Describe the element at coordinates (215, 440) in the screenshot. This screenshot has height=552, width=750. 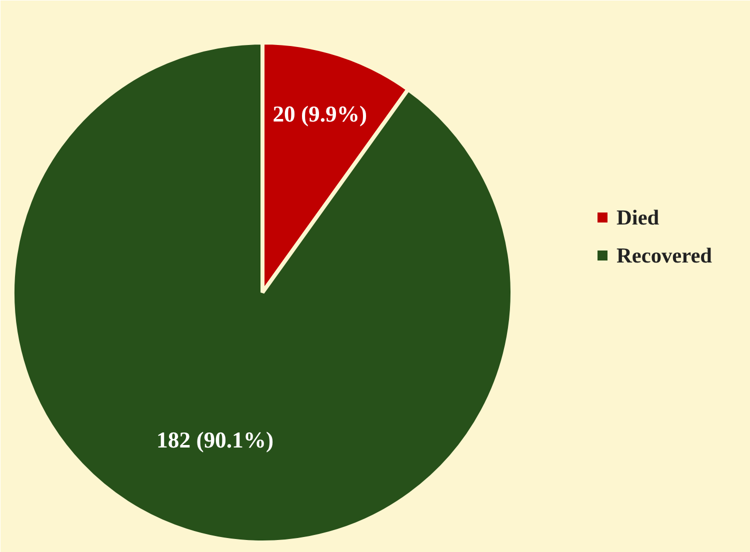
I see `data-label: 182 (90.1%)` at that location.